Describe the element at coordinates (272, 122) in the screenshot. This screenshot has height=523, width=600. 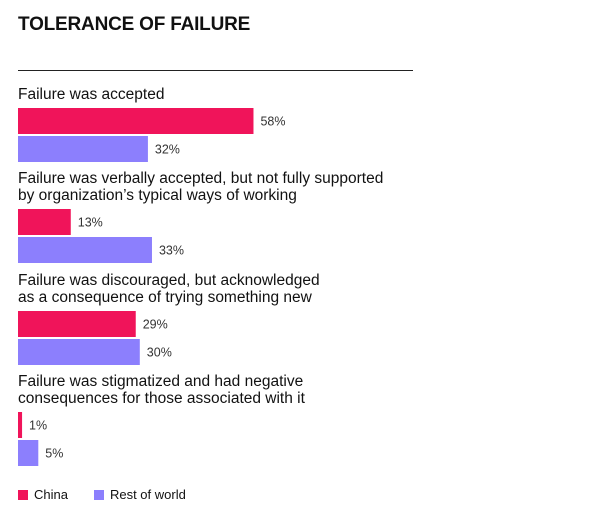
I see `value-label-china-category-1: 58%` at that location.